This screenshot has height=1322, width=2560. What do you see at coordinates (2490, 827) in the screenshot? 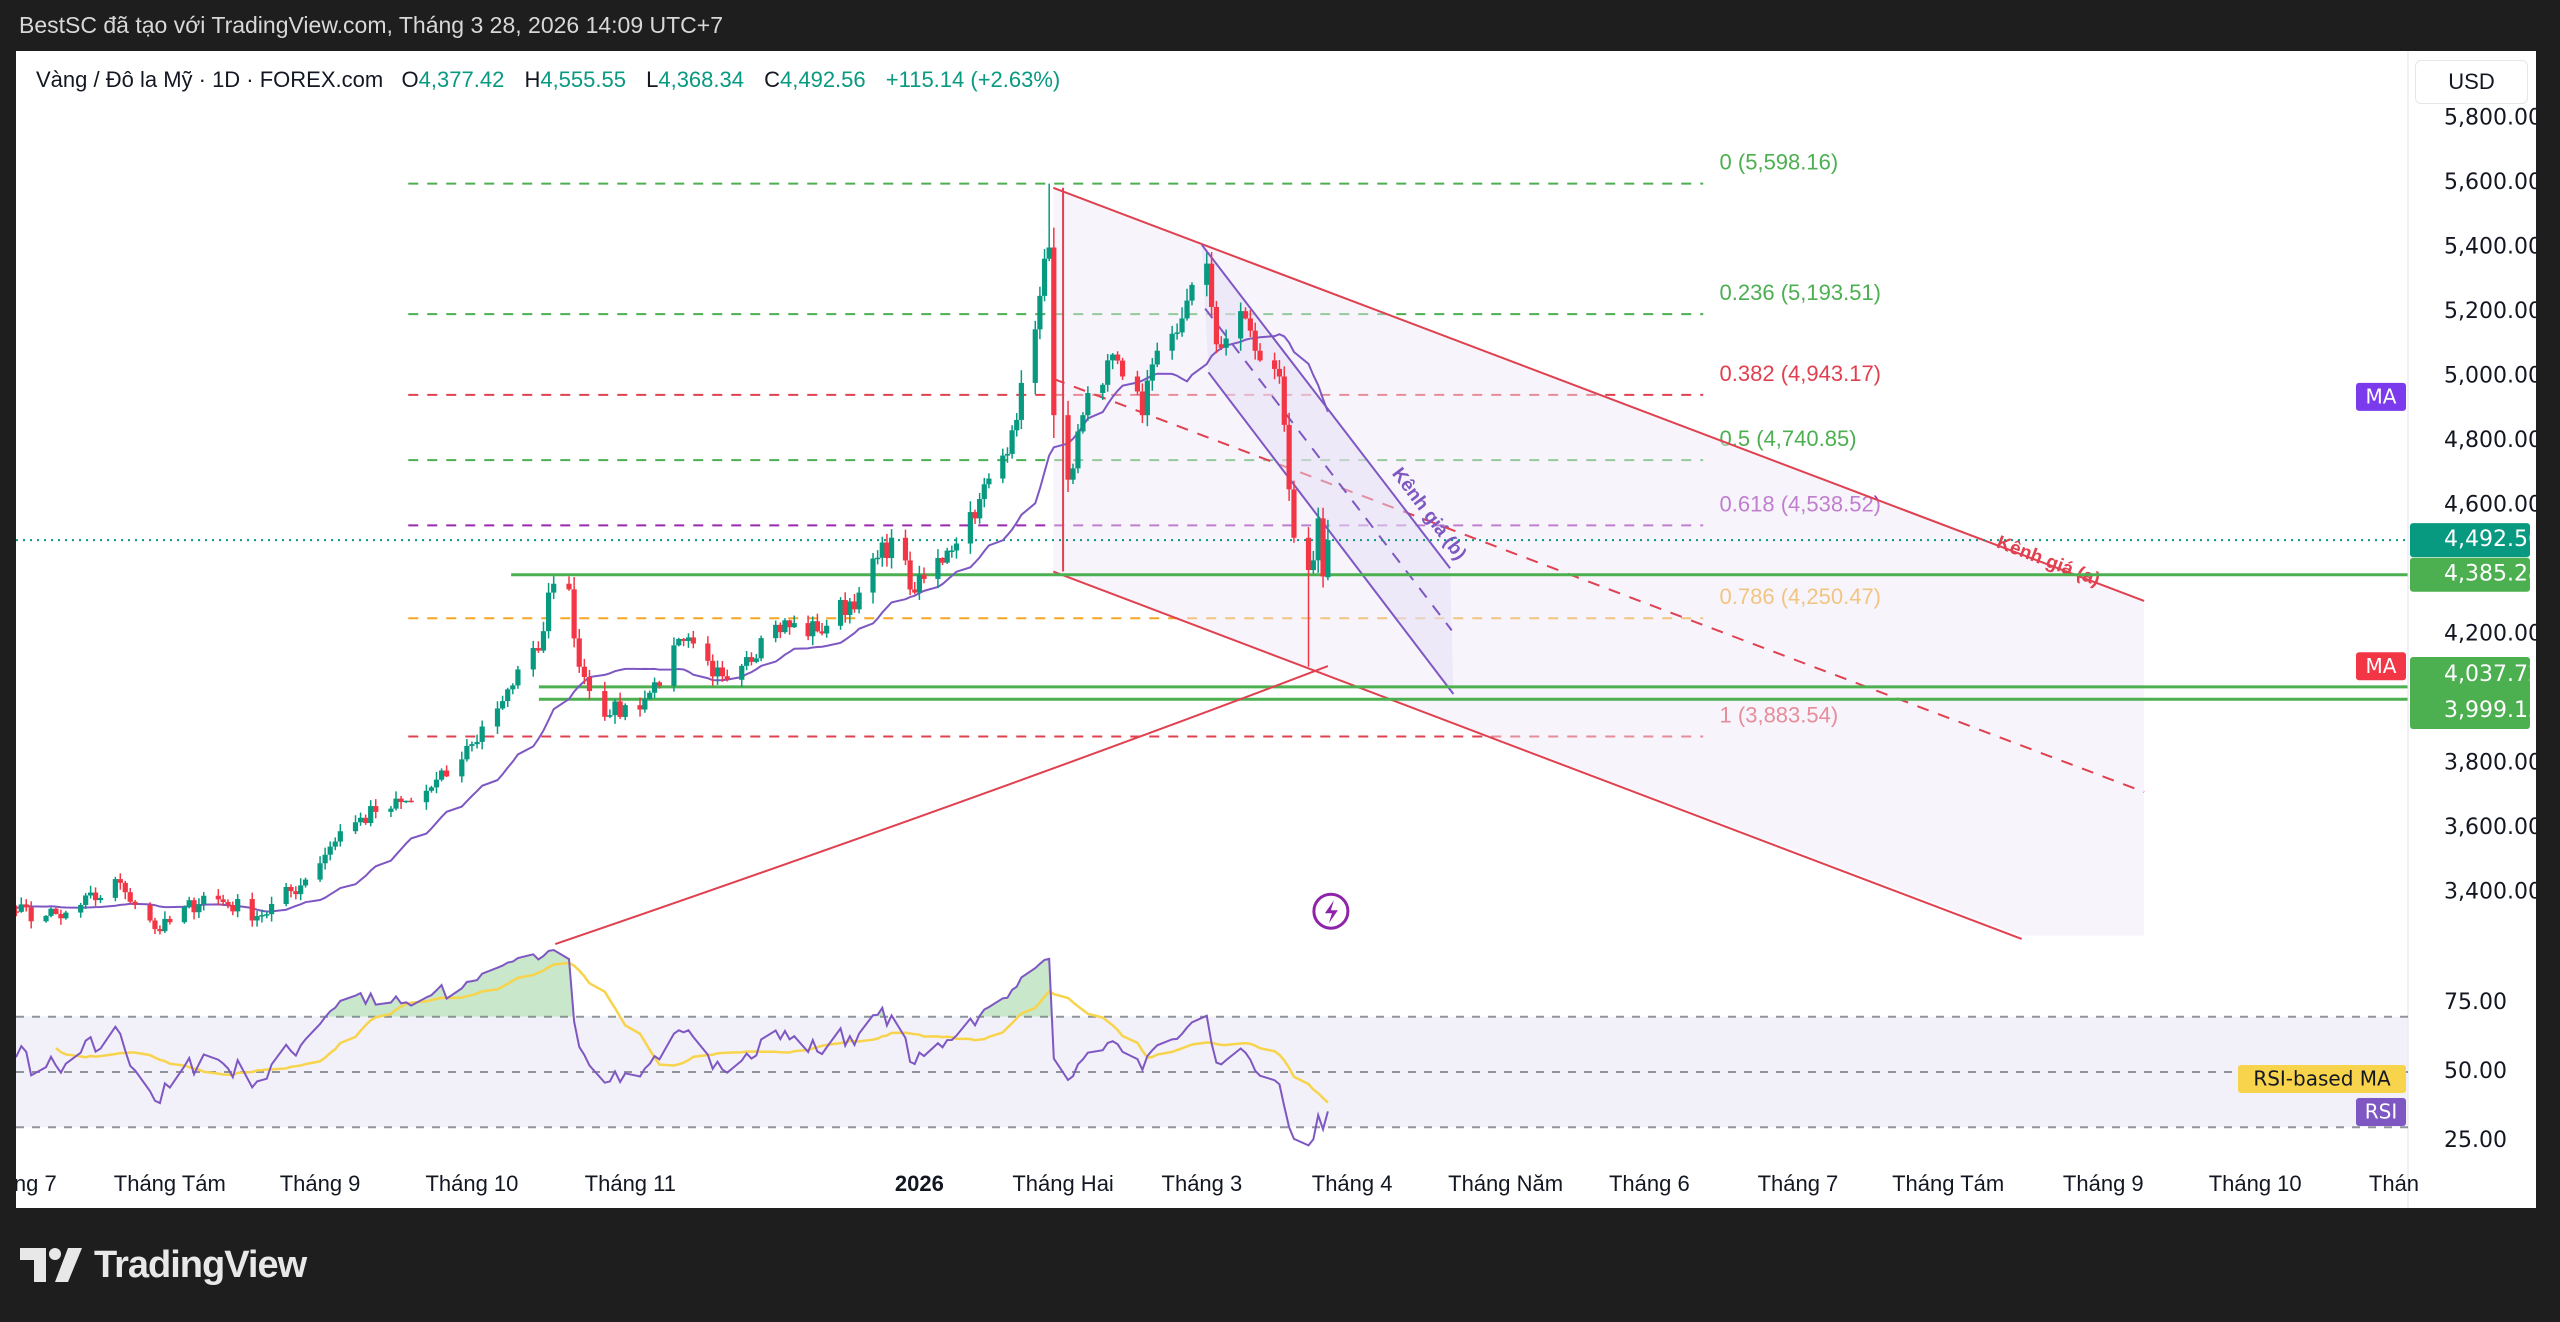
I see `price-axis-label: 3,600.00` at bounding box center [2490, 827].